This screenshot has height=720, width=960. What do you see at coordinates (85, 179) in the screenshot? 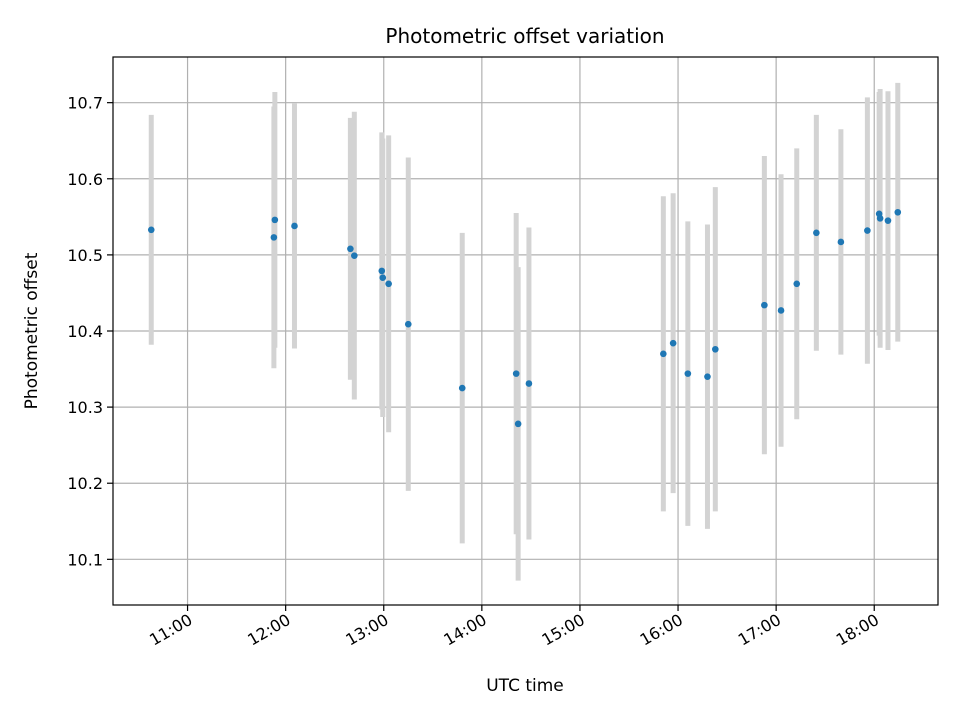
I see `y-tick-label: 10.6` at bounding box center [85, 179].